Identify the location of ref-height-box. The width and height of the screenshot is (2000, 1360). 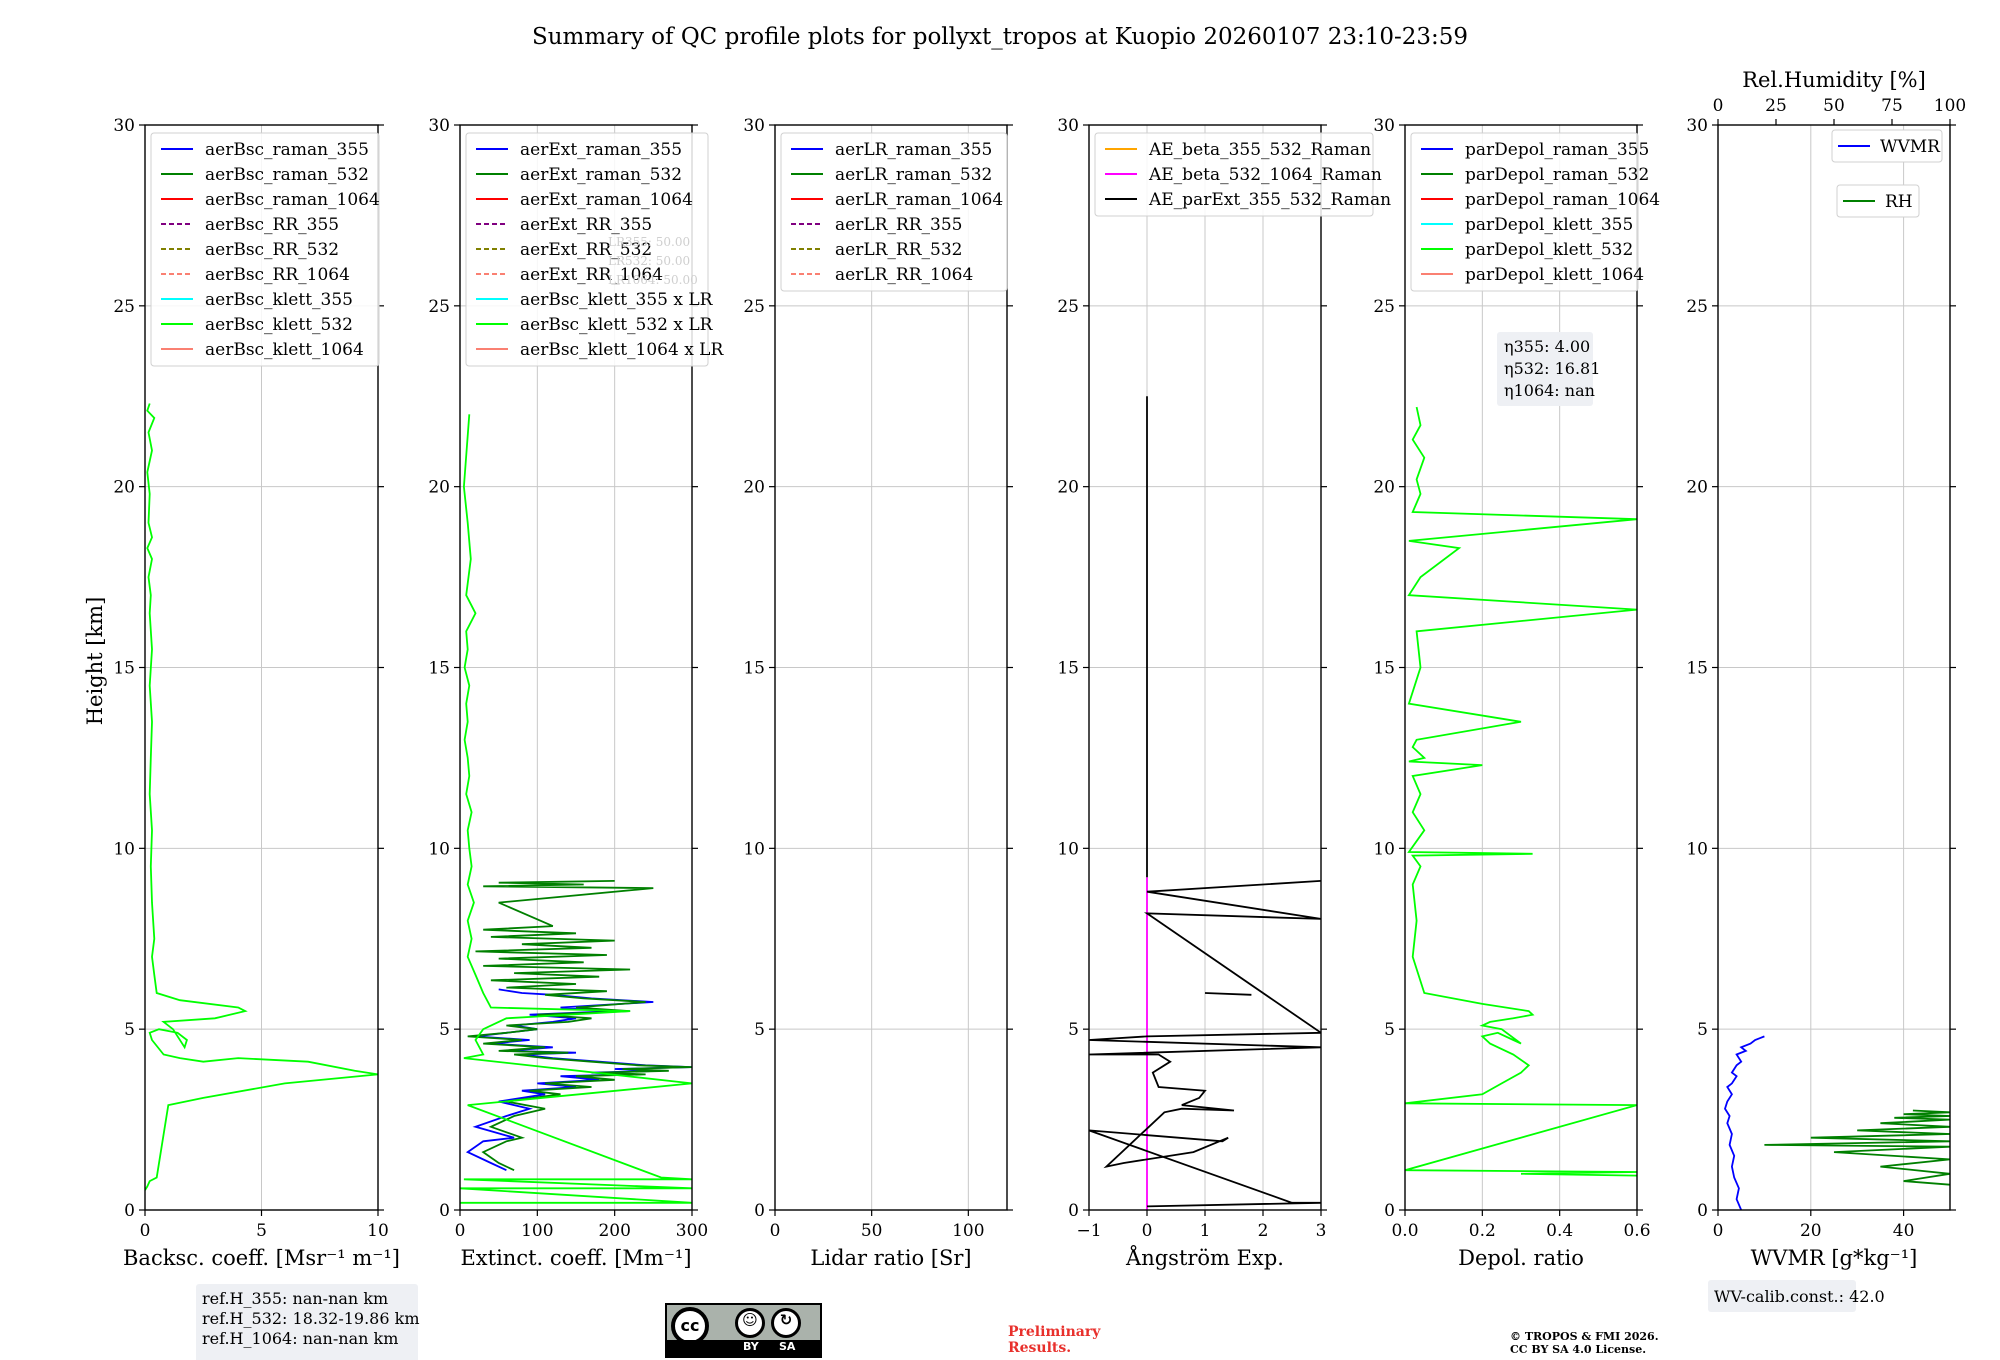
(307, 1322).